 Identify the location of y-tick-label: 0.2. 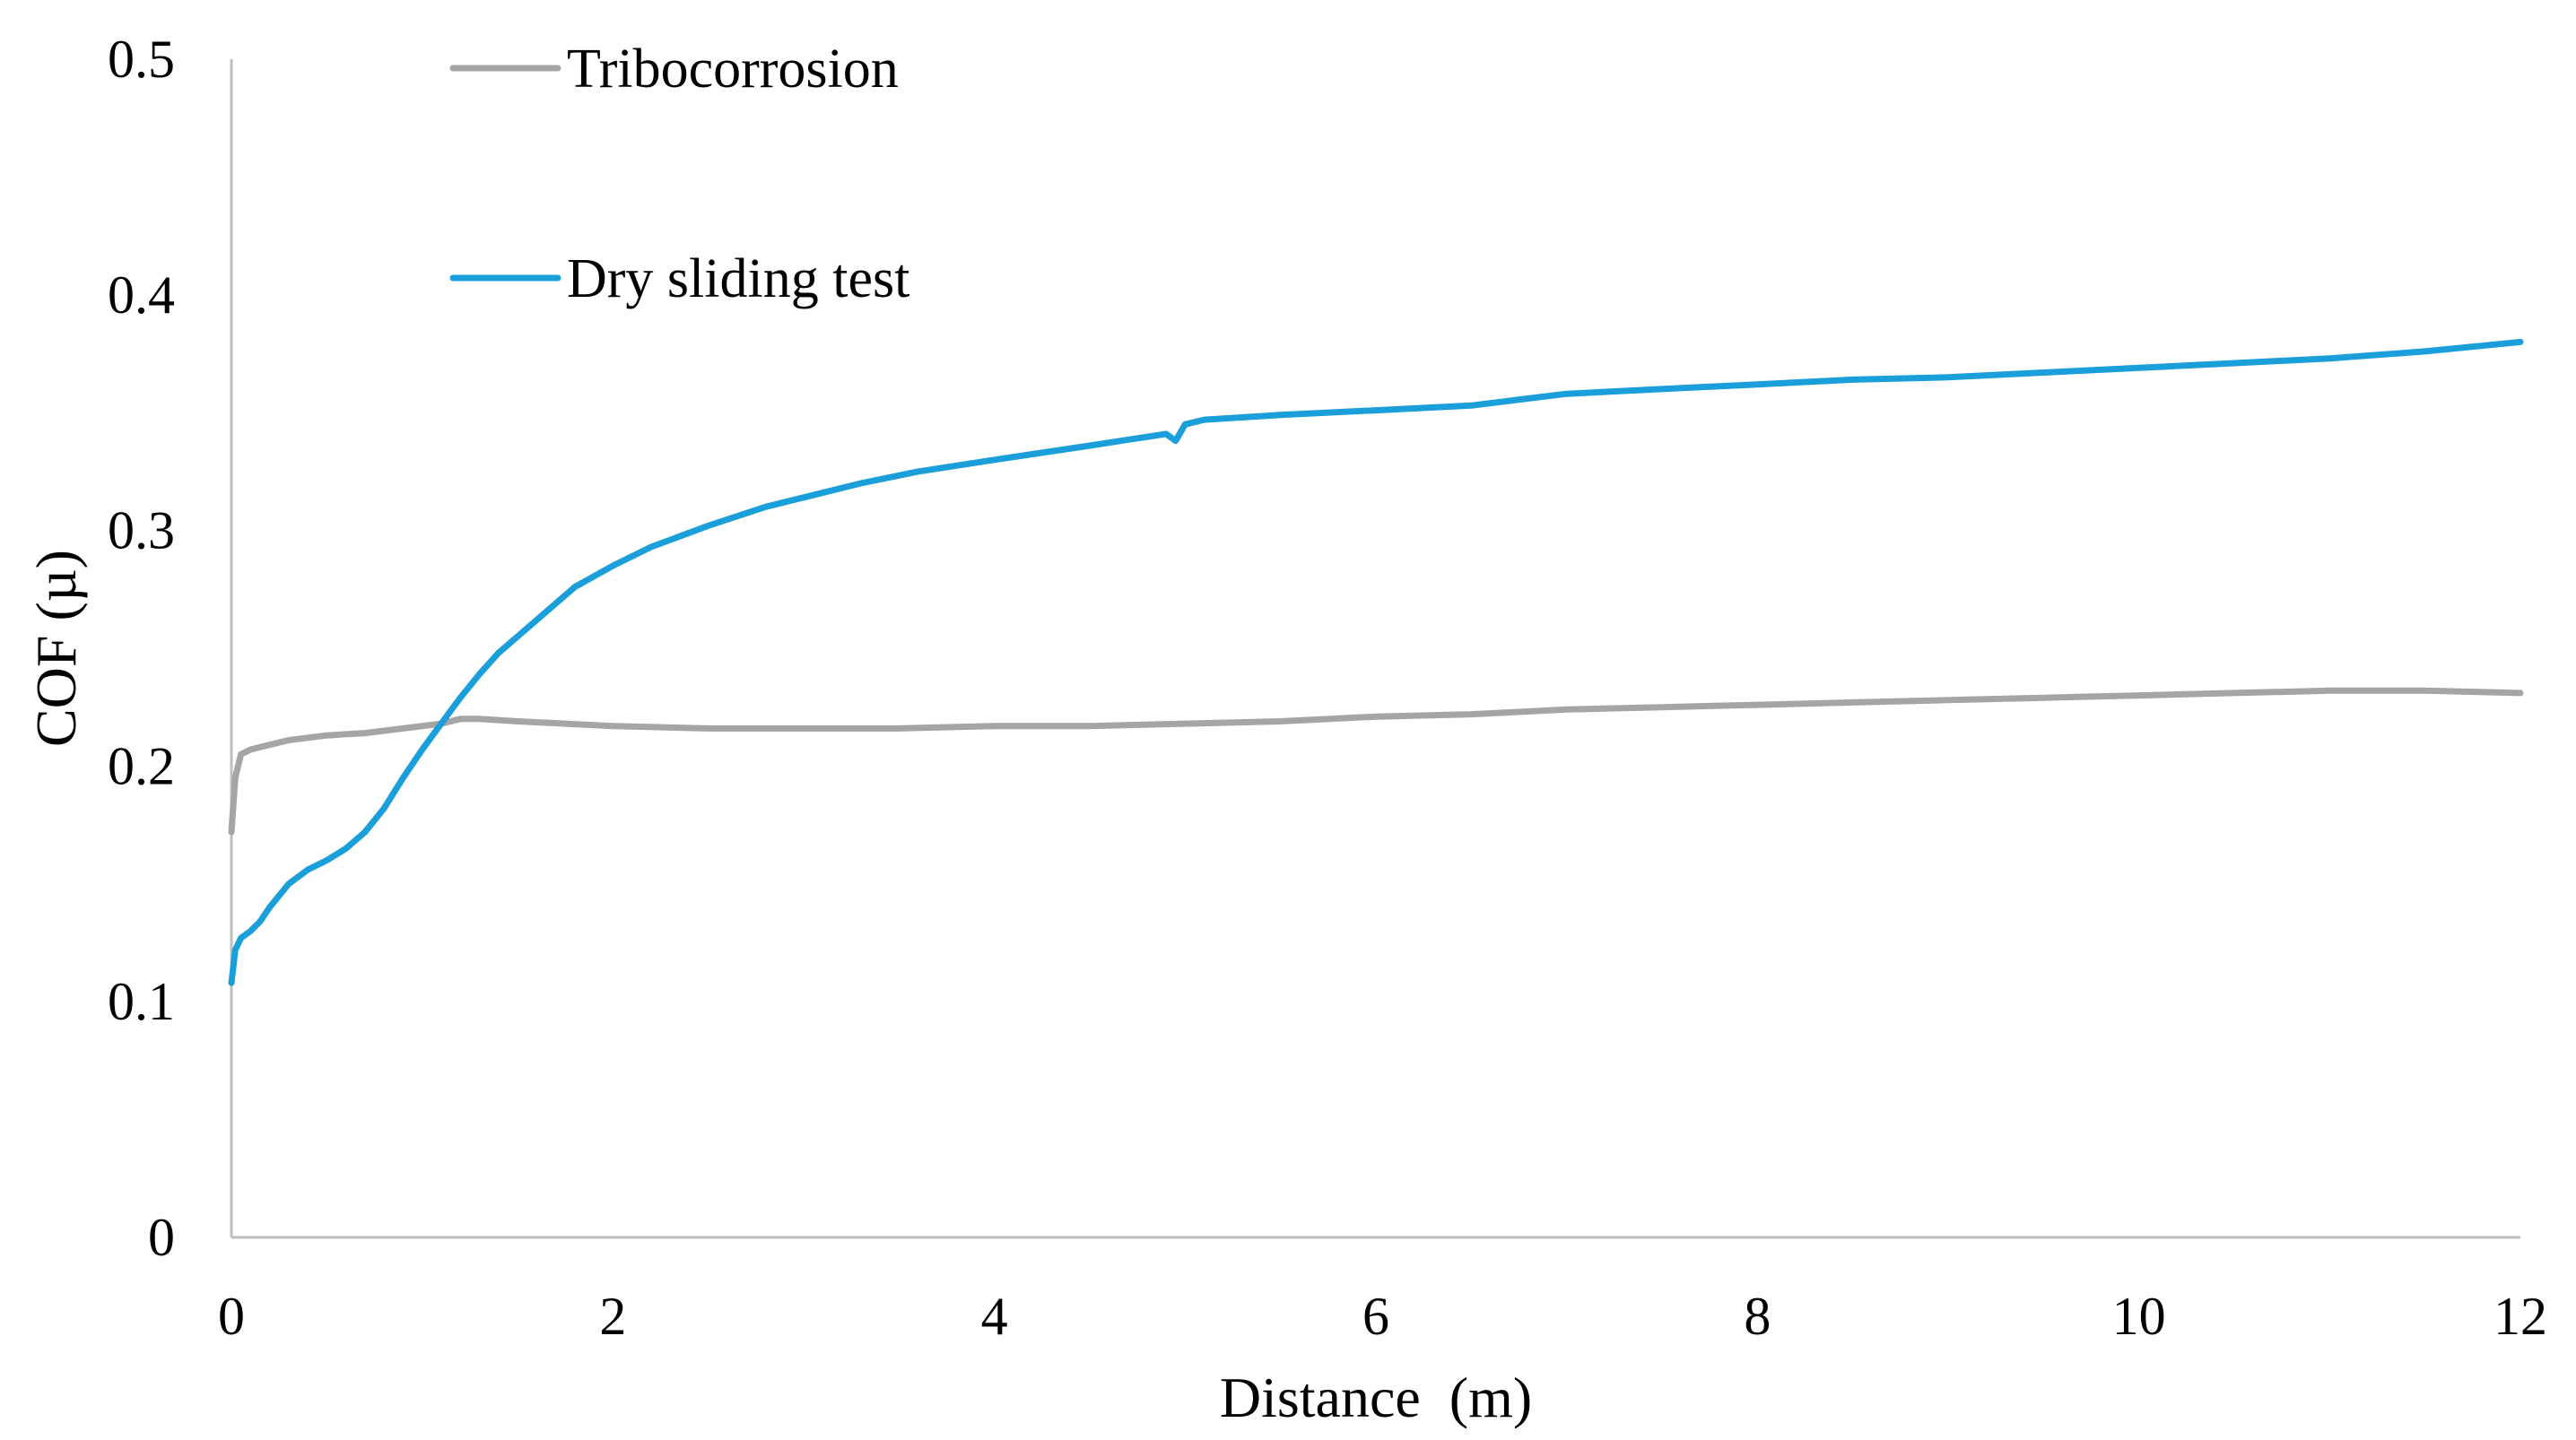
(141, 766).